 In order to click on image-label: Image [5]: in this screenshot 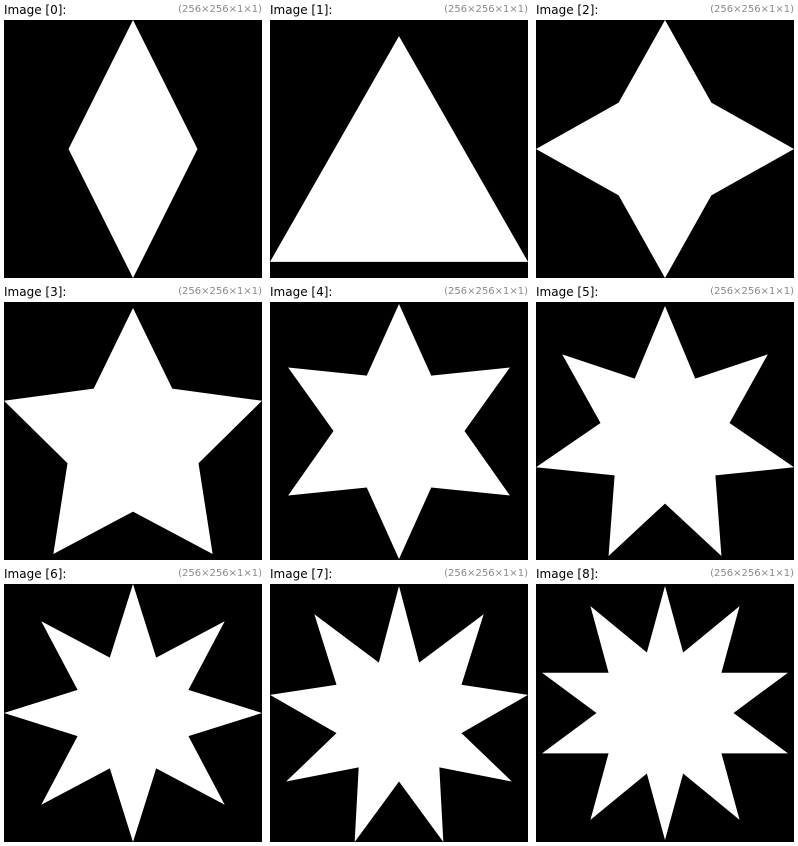, I will do `click(567, 292)`.